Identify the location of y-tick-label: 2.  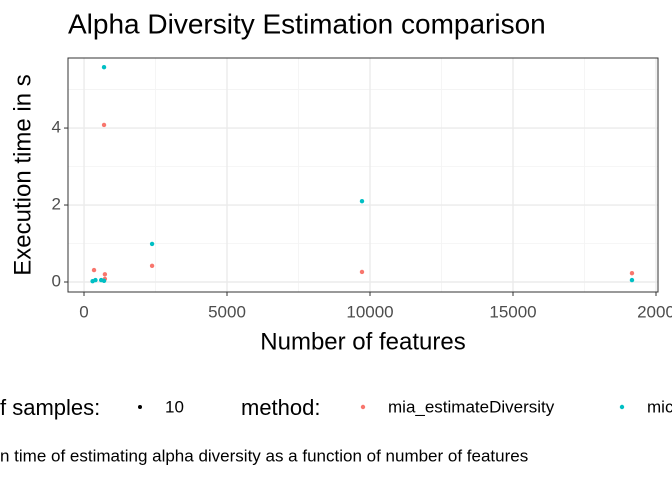
(56, 204).